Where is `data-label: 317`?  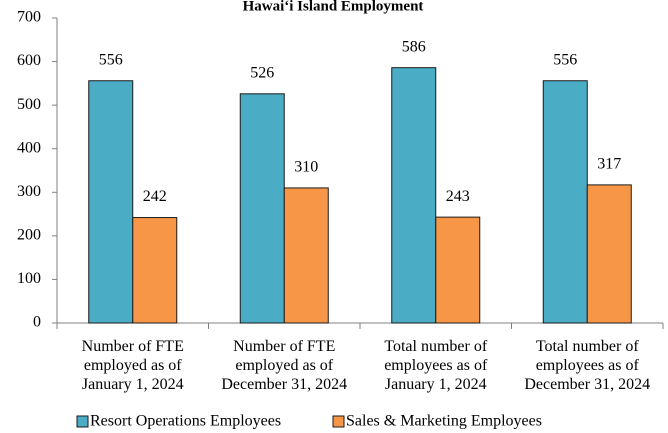 data-label: 317 is located at coordinates (609, 164).